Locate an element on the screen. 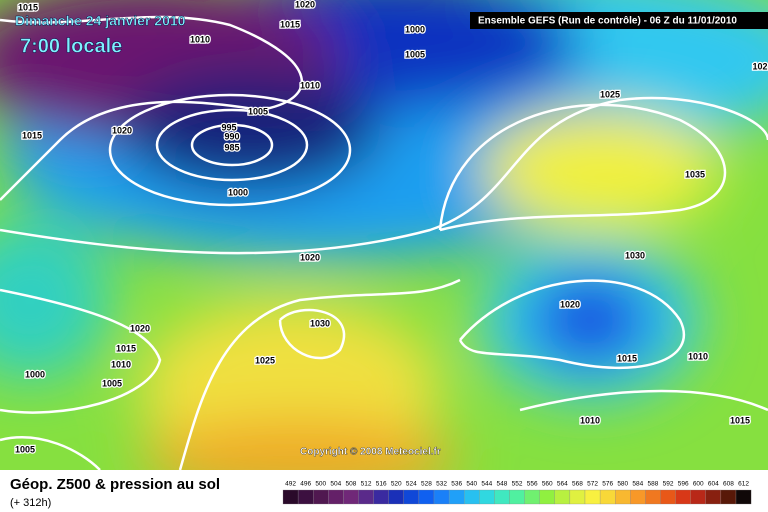 The height and width of the screenshot is (512, 768). scale-label: 504 is located at coordinates (335, 484).